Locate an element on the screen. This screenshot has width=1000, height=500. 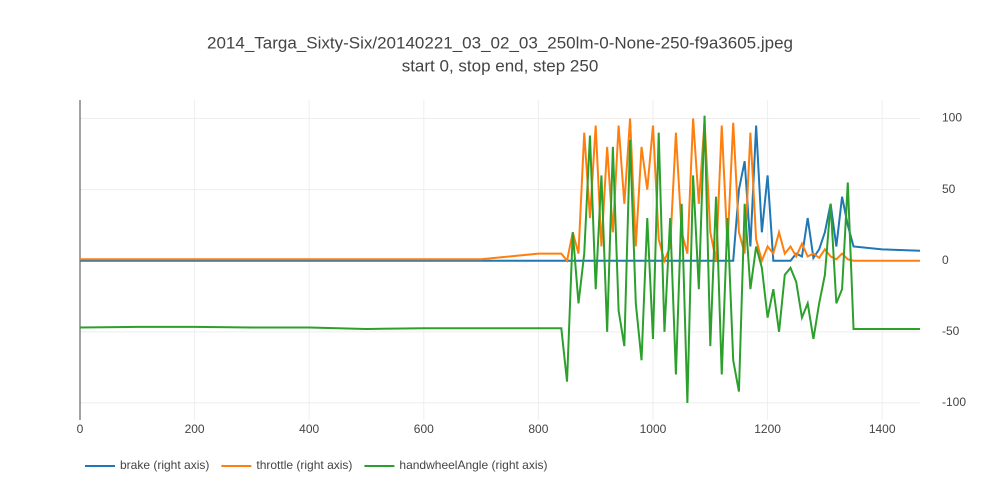
x-tick-label: 600 is located at coordinates (424, 429).